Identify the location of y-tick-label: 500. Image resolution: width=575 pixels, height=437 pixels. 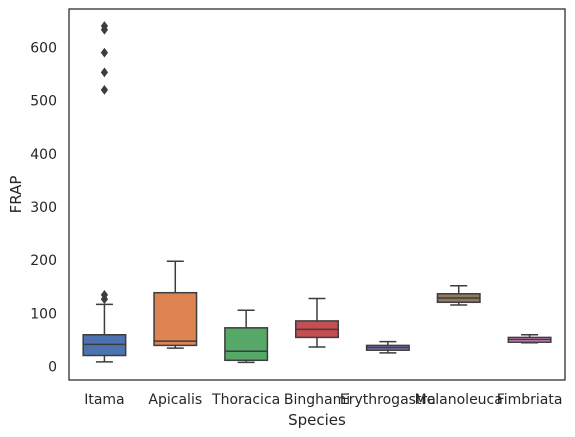
(43, 102).